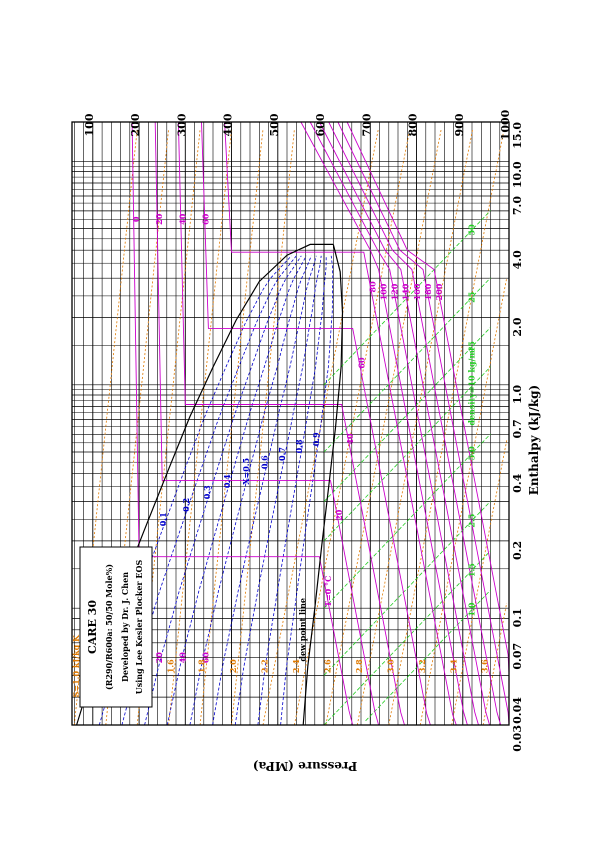 Image resolution: width=595 pixels, height=842 pixels. Describe the element at coordinates (471, 570) in the screenshot. I see `density-label: 1.5` at that location.